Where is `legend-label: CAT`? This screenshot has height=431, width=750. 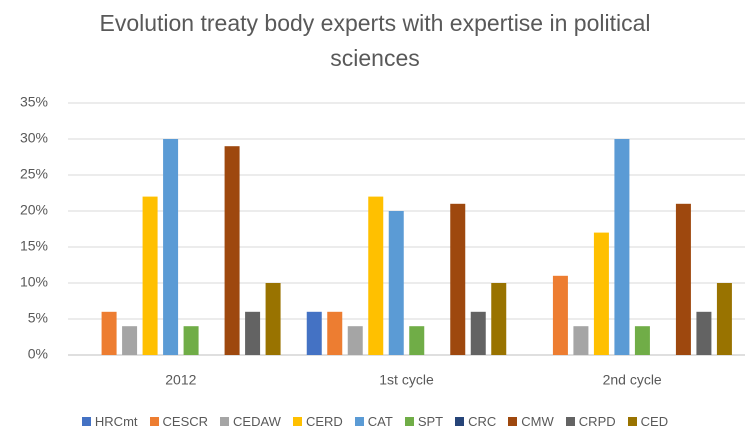 legend-label: CAT is located at coordinates (380, 421).